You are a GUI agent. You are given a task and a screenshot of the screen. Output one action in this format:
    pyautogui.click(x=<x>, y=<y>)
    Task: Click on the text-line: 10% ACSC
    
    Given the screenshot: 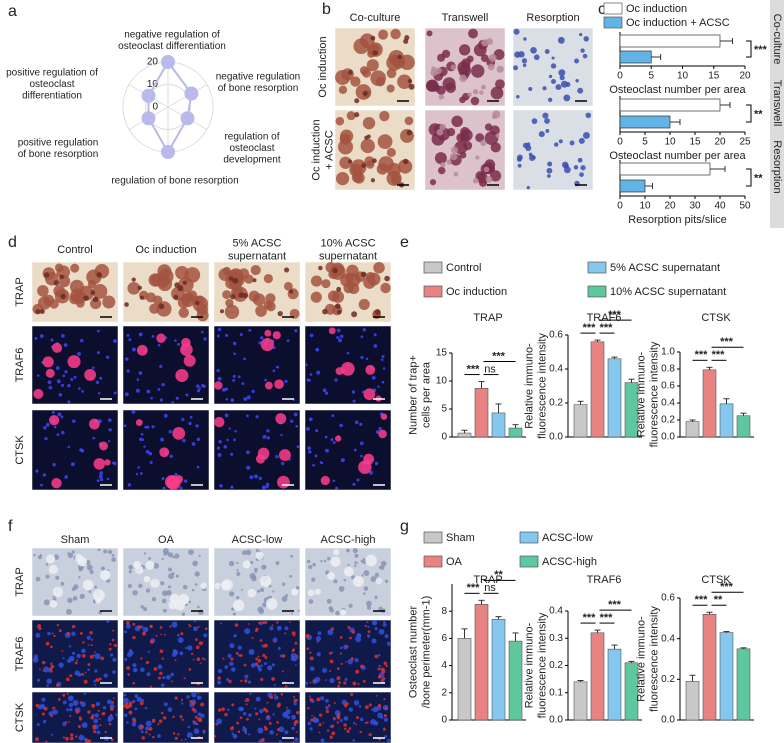 What is the action you would take?
    pyautogui.click(x=347, y=244)
    